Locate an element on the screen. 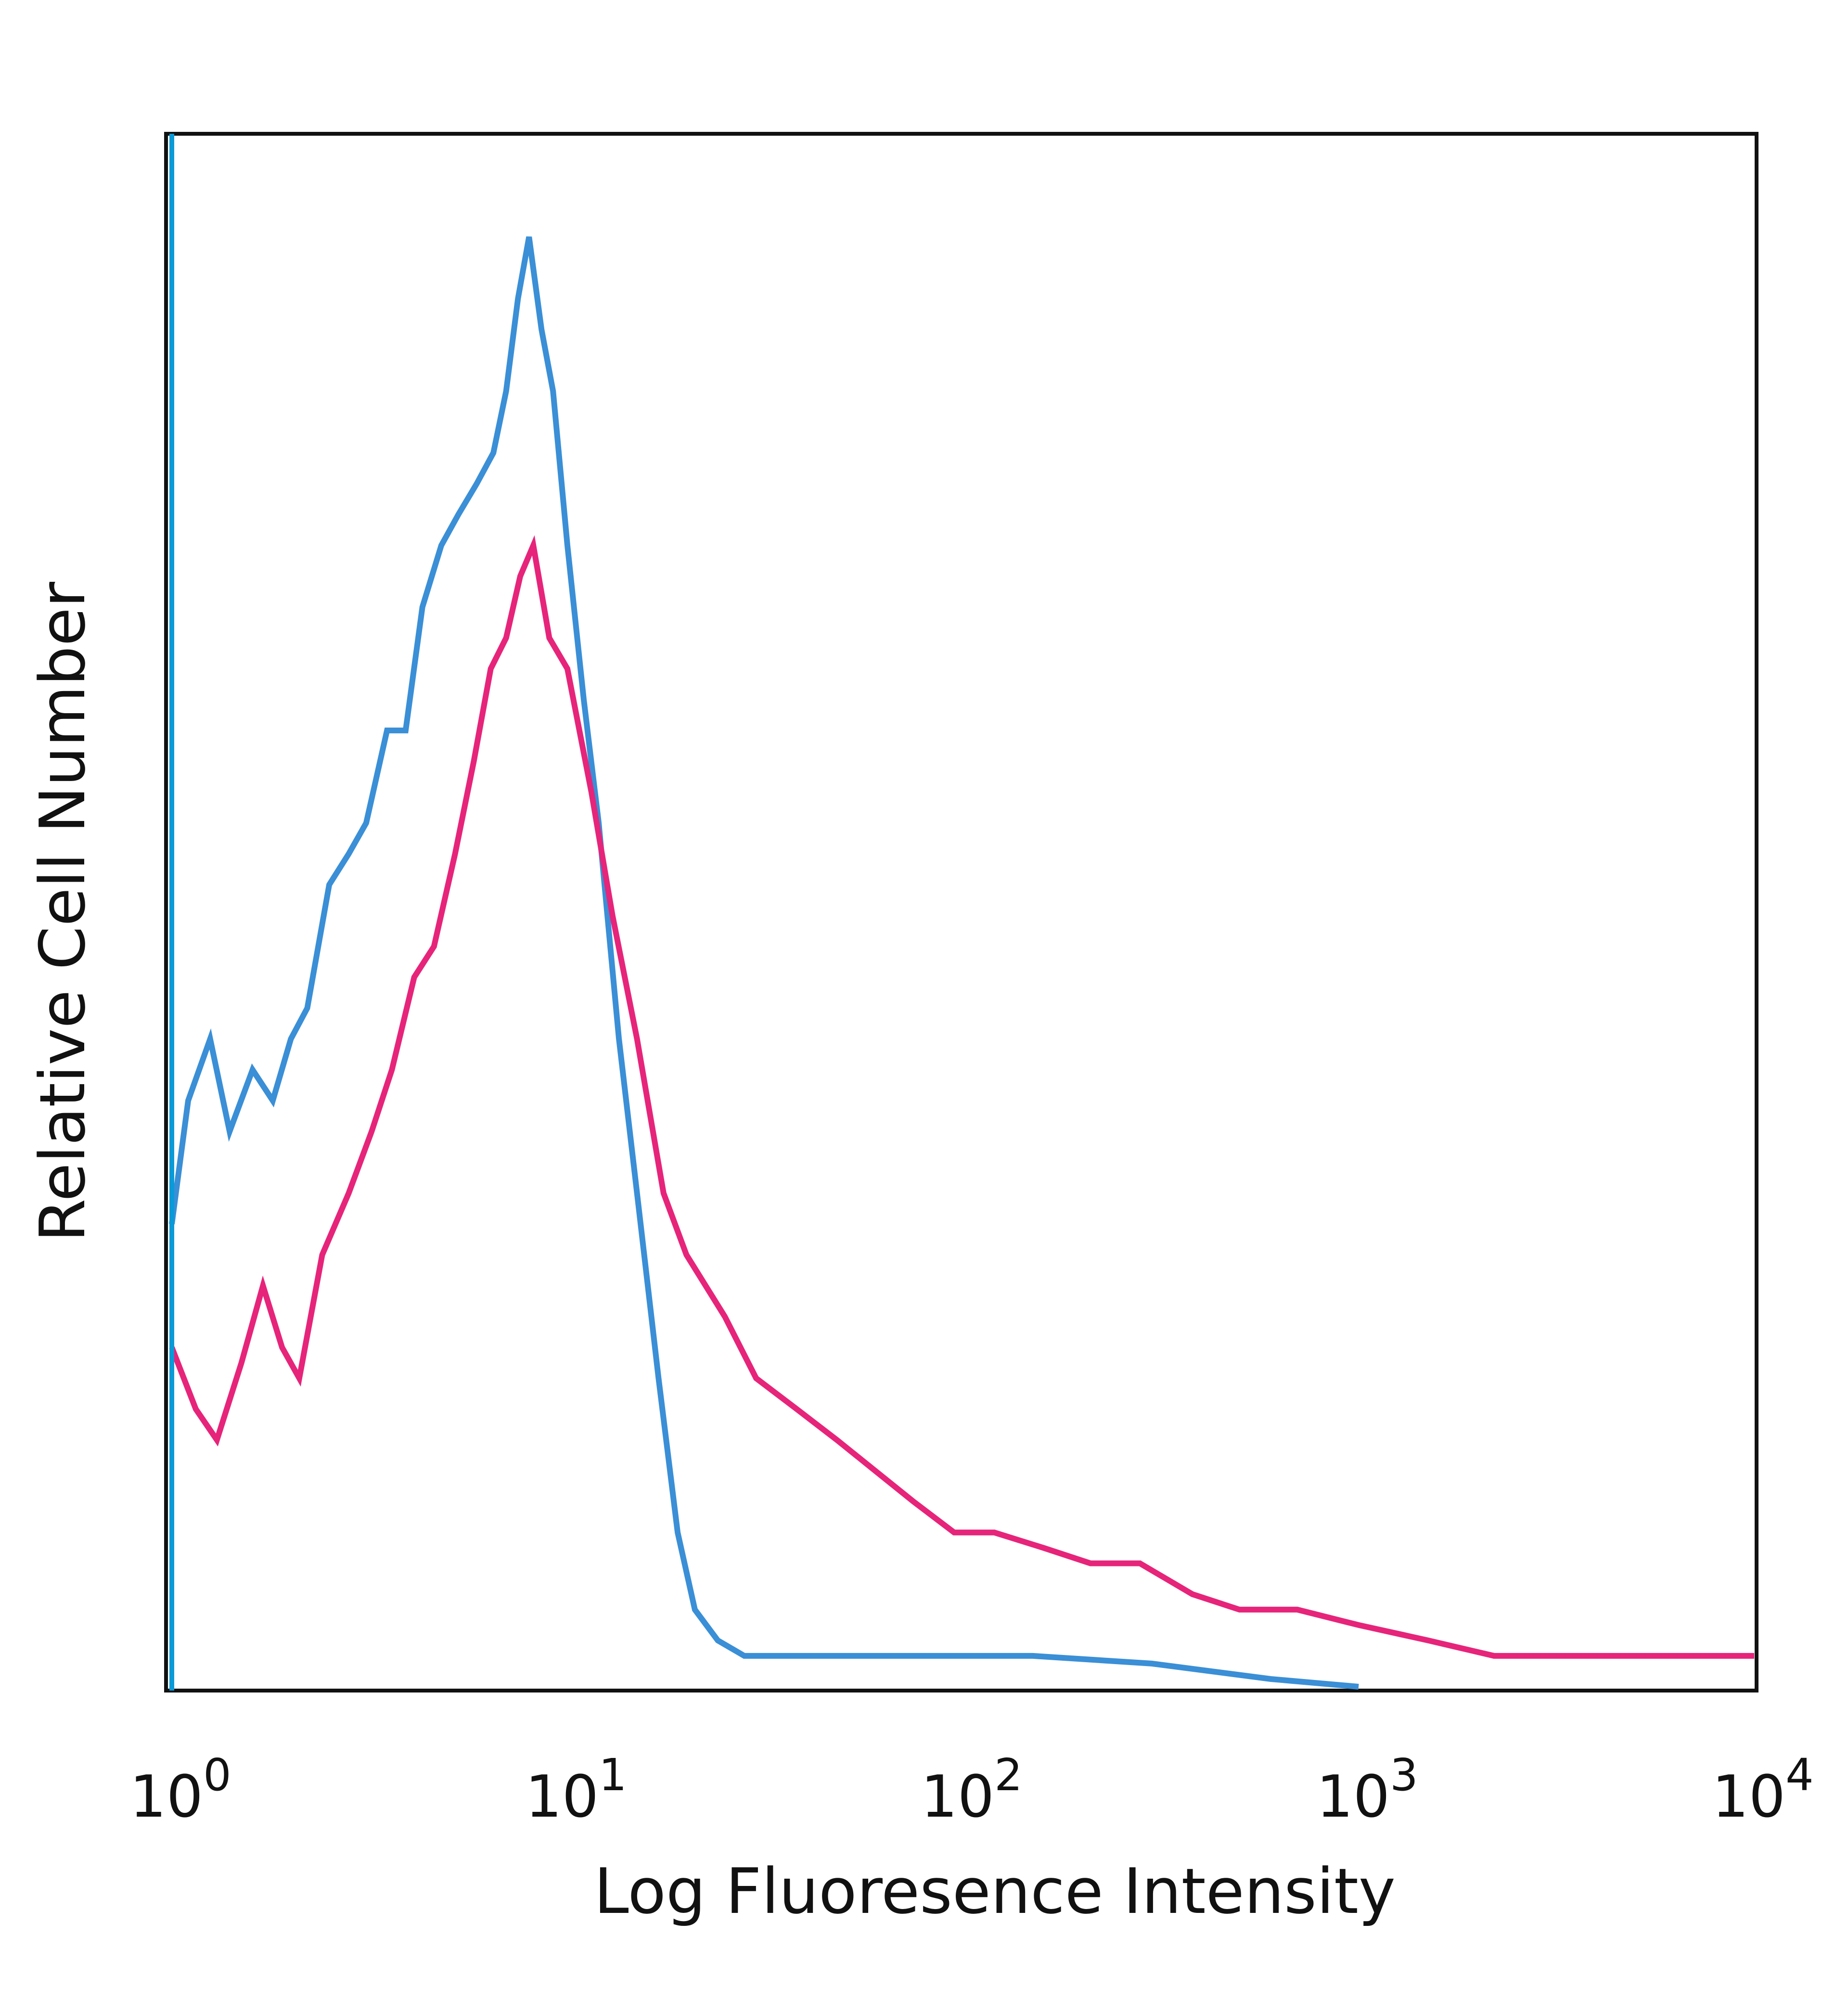  x-axis-title: Log Fluoresence Intensity is located at coordinates (995, 1891).